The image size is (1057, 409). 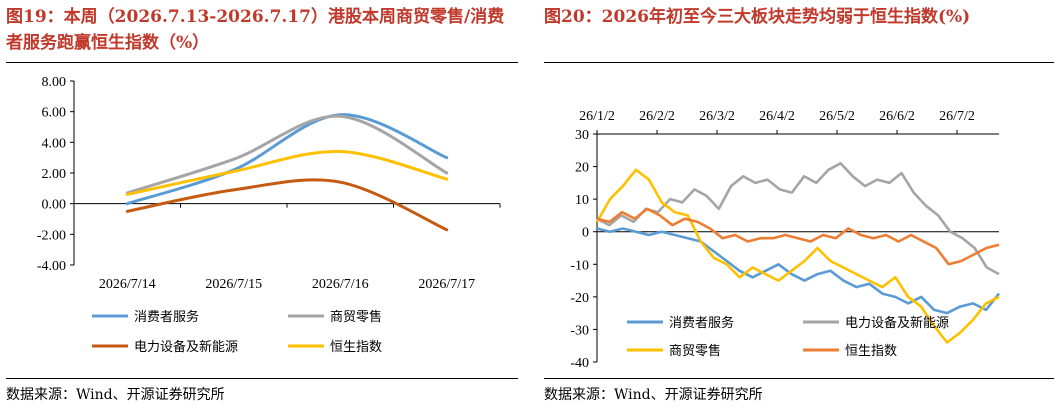 What do you see at coordinates (356, 317) in the screenshot?
I see `legend-label-1: 商贸零售` at bounding box center [356, 317].